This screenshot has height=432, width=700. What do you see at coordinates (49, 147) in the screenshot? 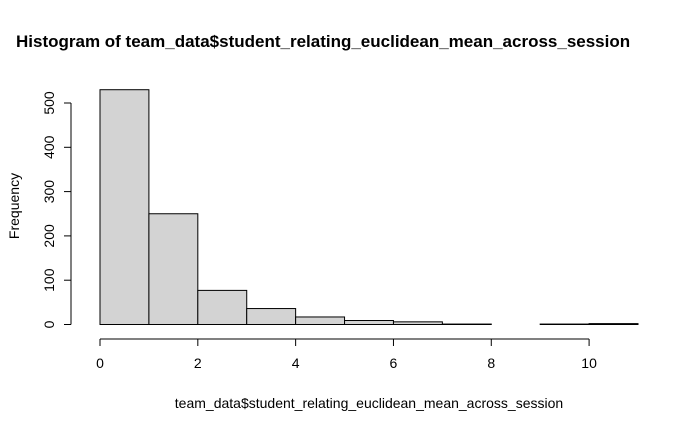
I see `y-tick-label: 400` at bounding box center [49, 147].